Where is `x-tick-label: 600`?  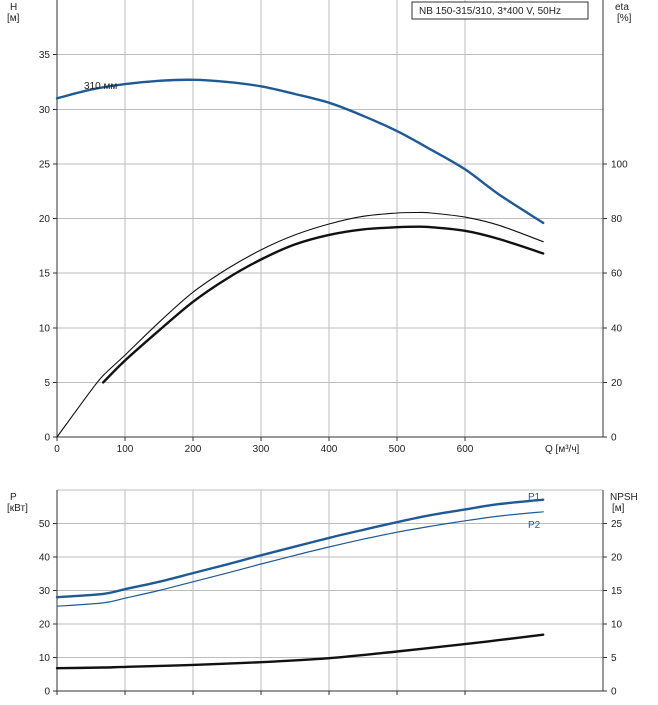
x-tick-label: 600 is located at coordinates (465, 449).